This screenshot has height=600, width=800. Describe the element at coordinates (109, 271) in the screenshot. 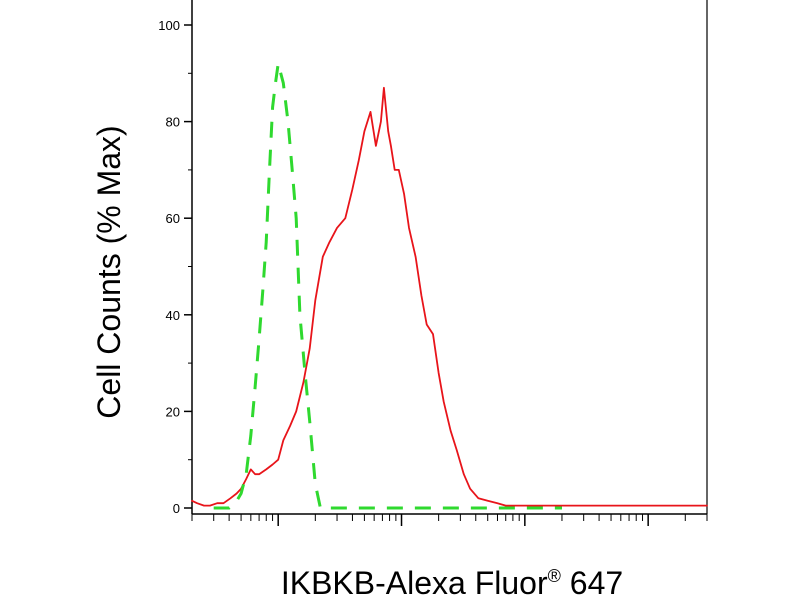

I see `y-axis-title: Cell Counts (% Max)` at that location.